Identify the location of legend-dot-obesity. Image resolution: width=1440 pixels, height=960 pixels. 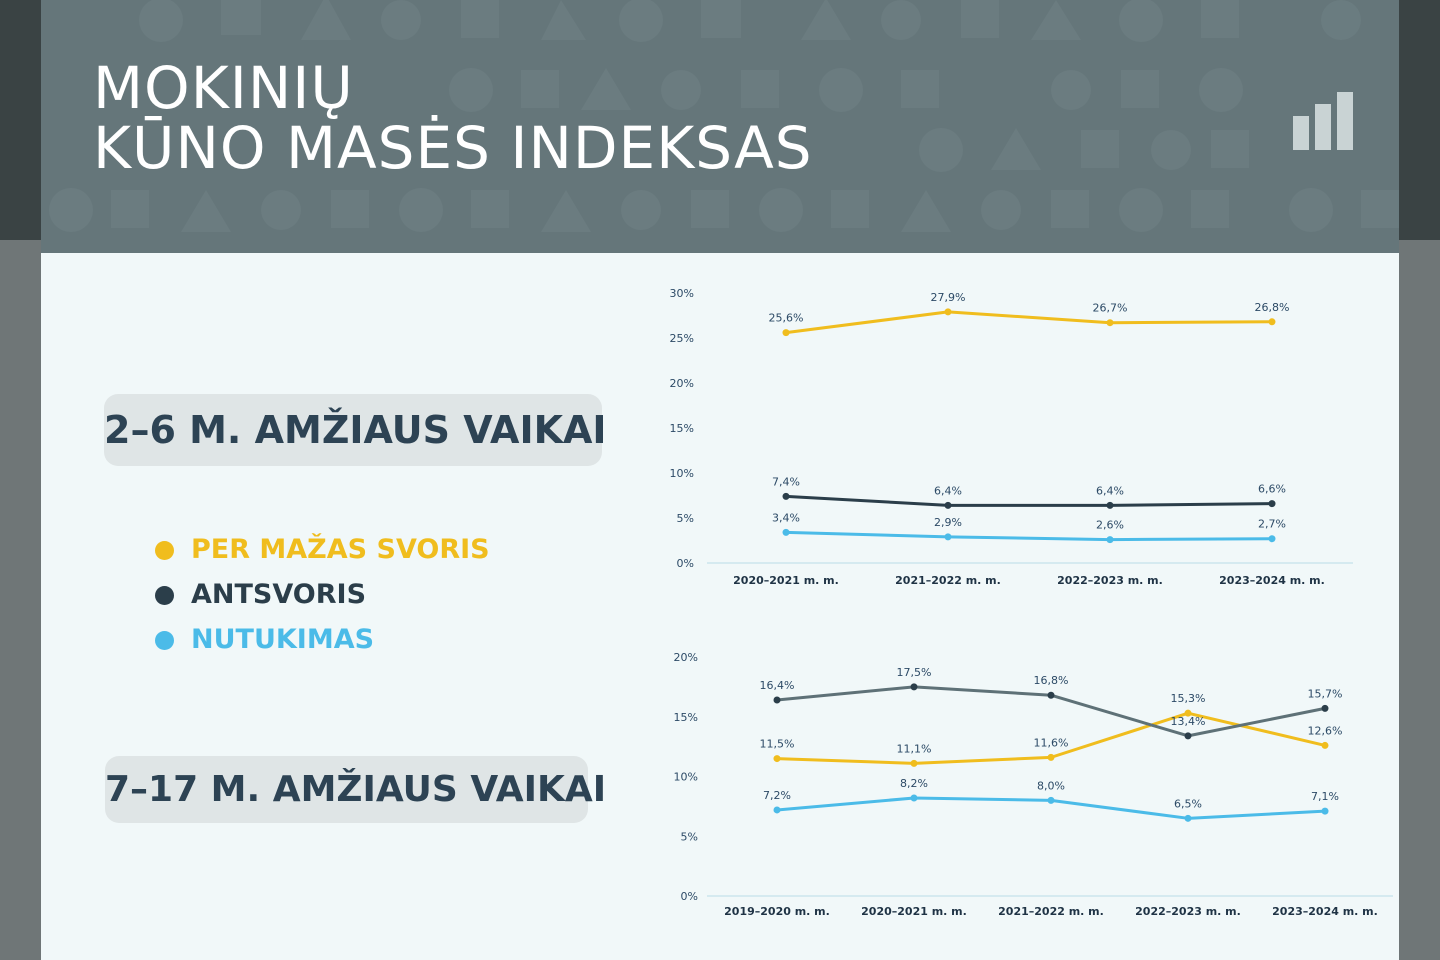
(164, 640).